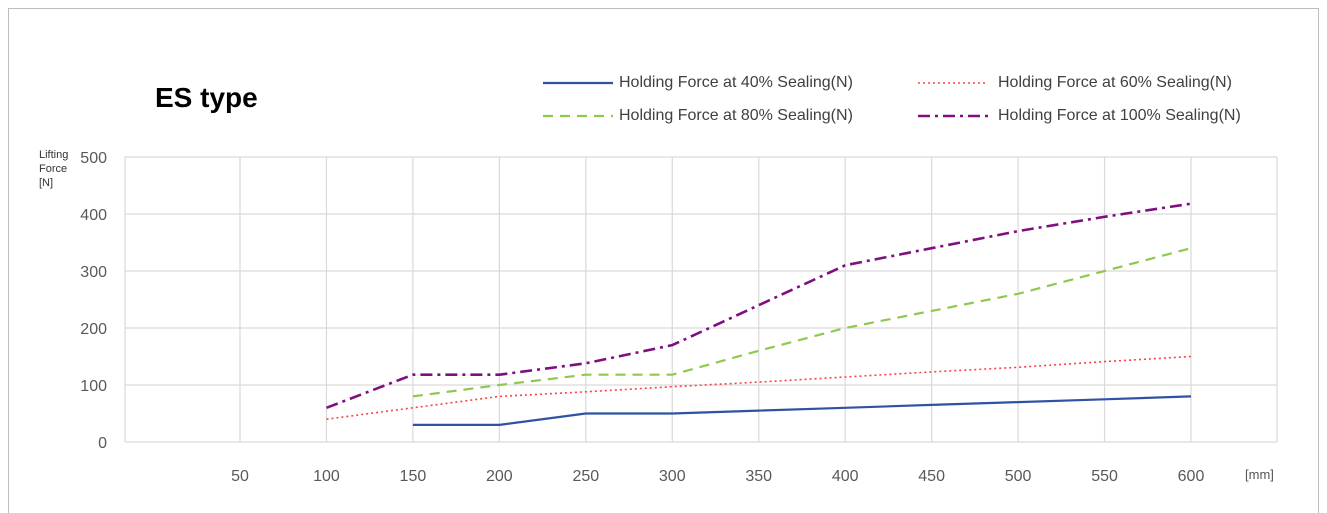 This screenshot has width=1327, height=513. Describe the element at coordinates (326, 476) in the screenshot. I see `x-tick-label: 100` at that location.